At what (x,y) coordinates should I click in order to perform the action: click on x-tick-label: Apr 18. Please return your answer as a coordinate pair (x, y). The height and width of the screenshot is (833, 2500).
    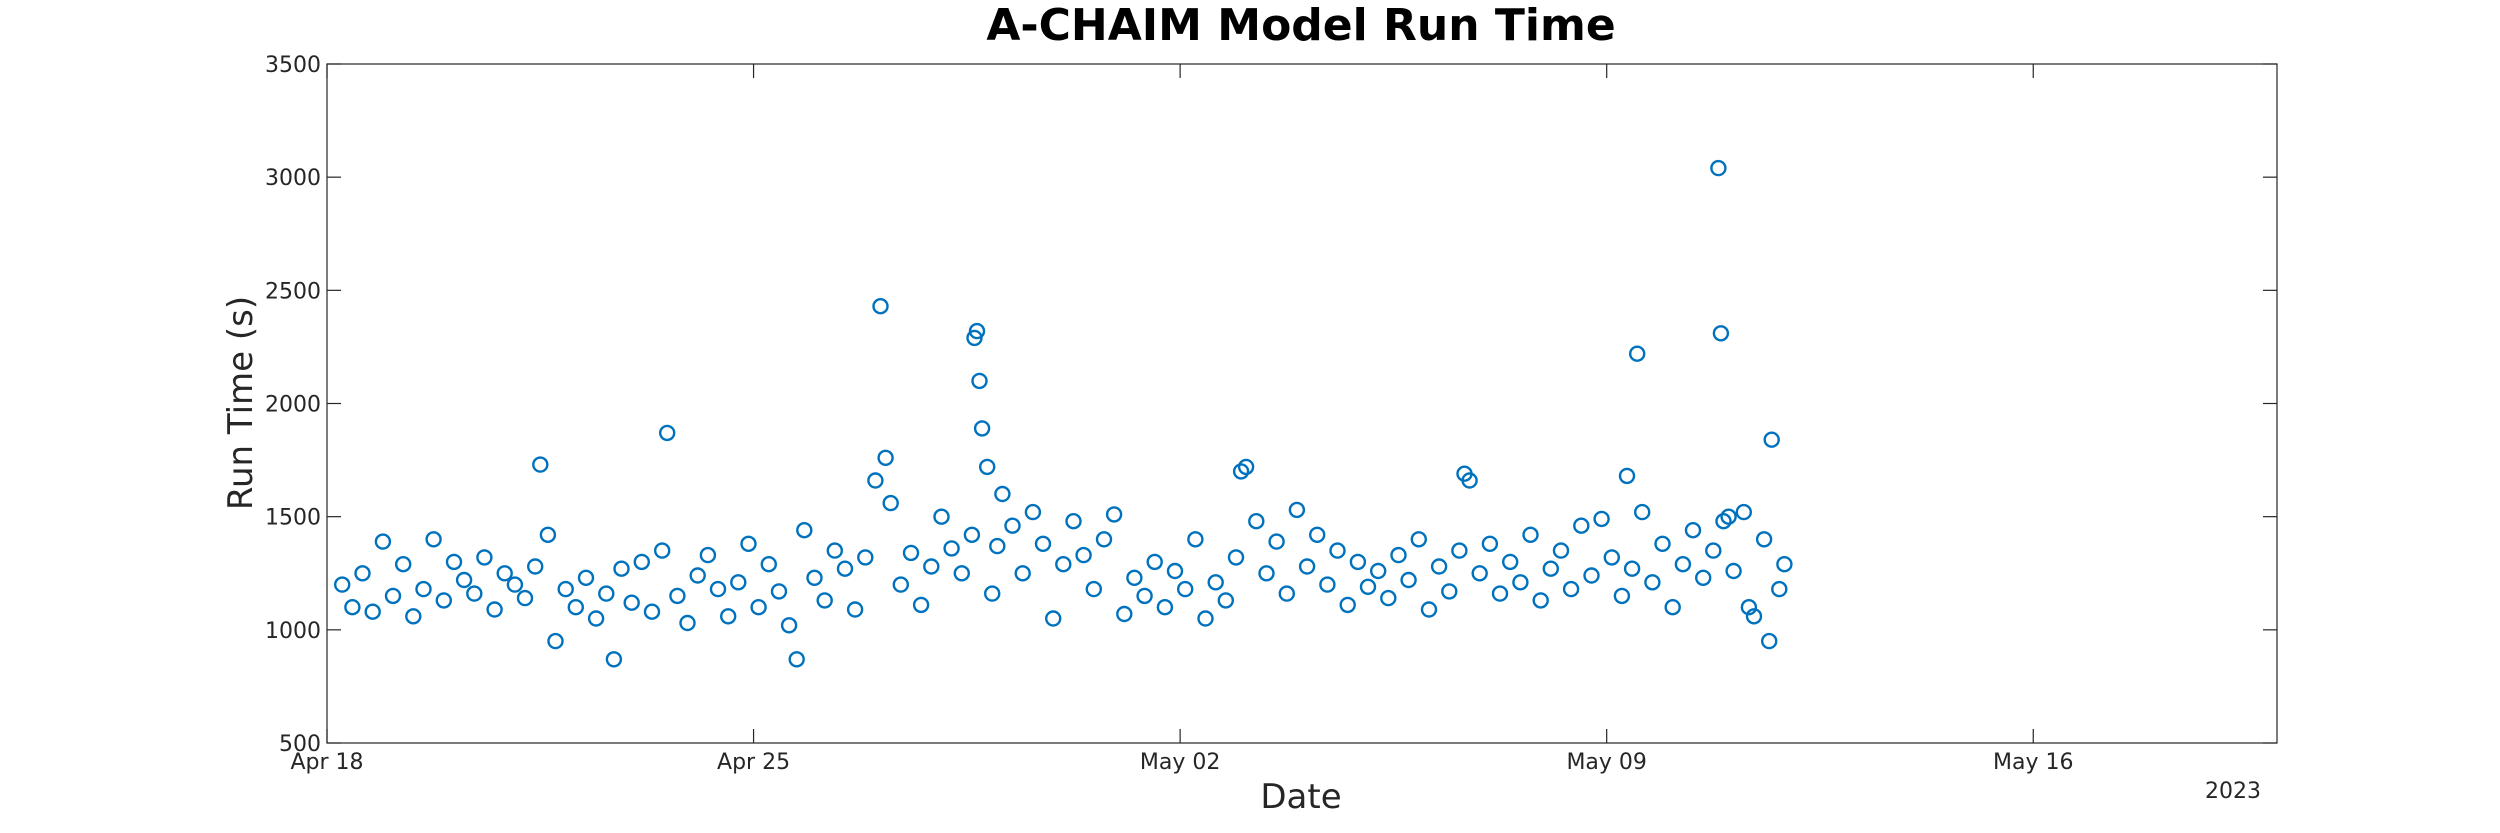
    Looking at the image, I should click on (326, 762).